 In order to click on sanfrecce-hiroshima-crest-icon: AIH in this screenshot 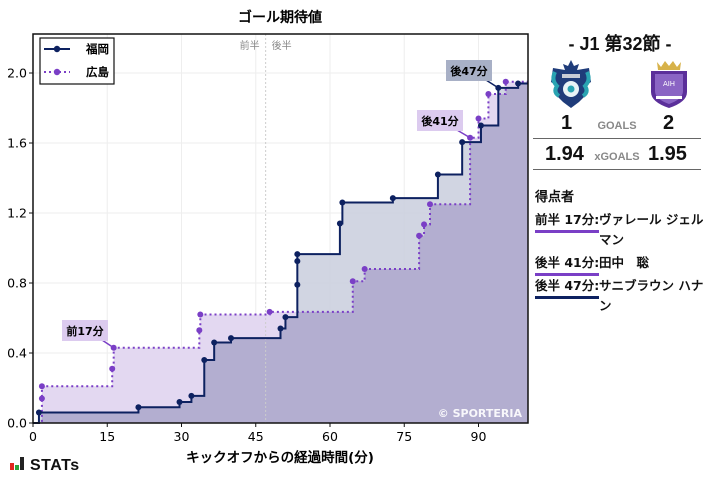, I will do `click(669, 84)`.